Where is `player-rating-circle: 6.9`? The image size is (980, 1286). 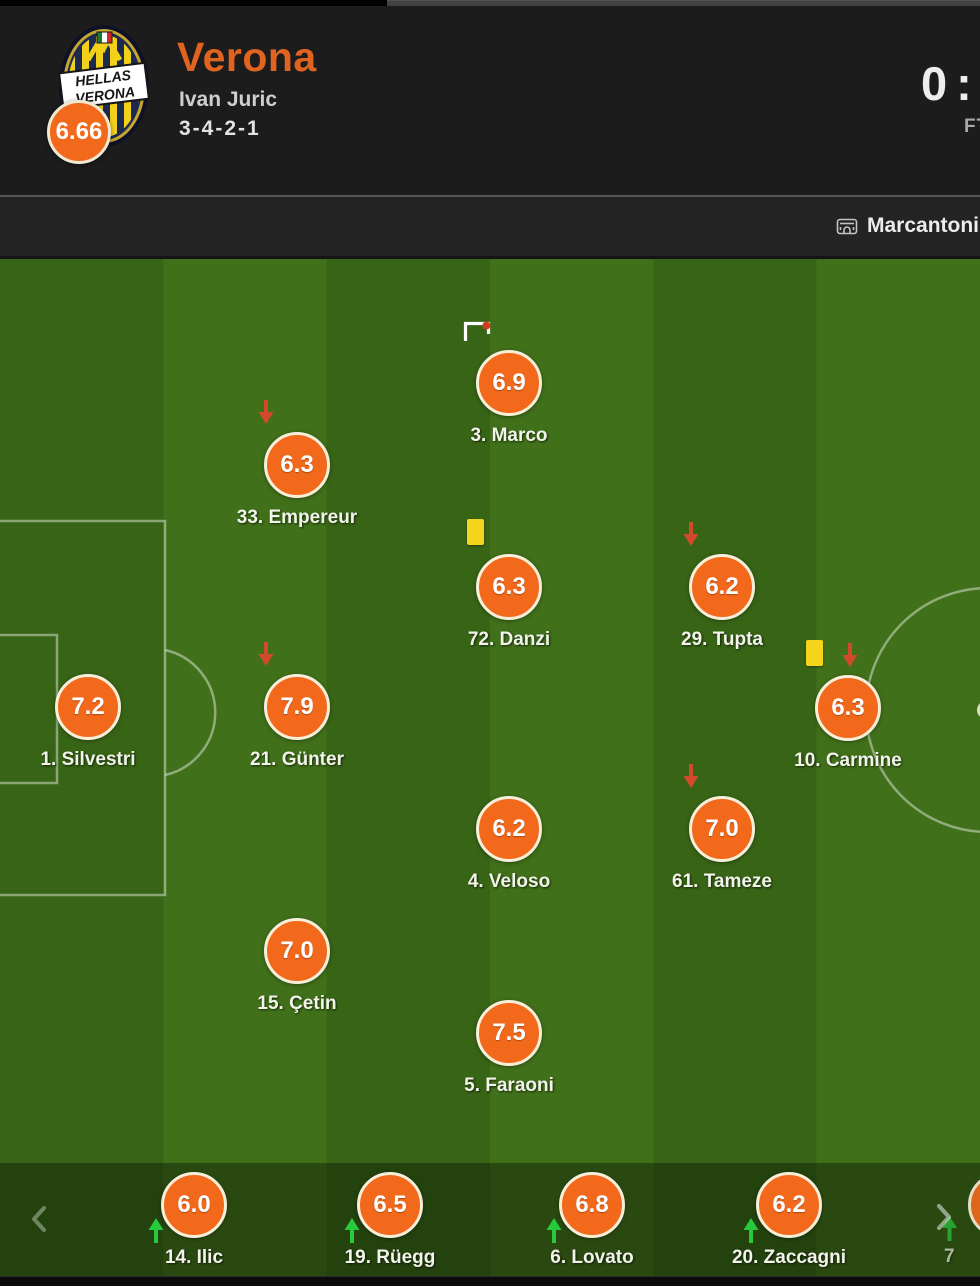
player-rating-circle: 6.9 is located at coordinates (509, 383).